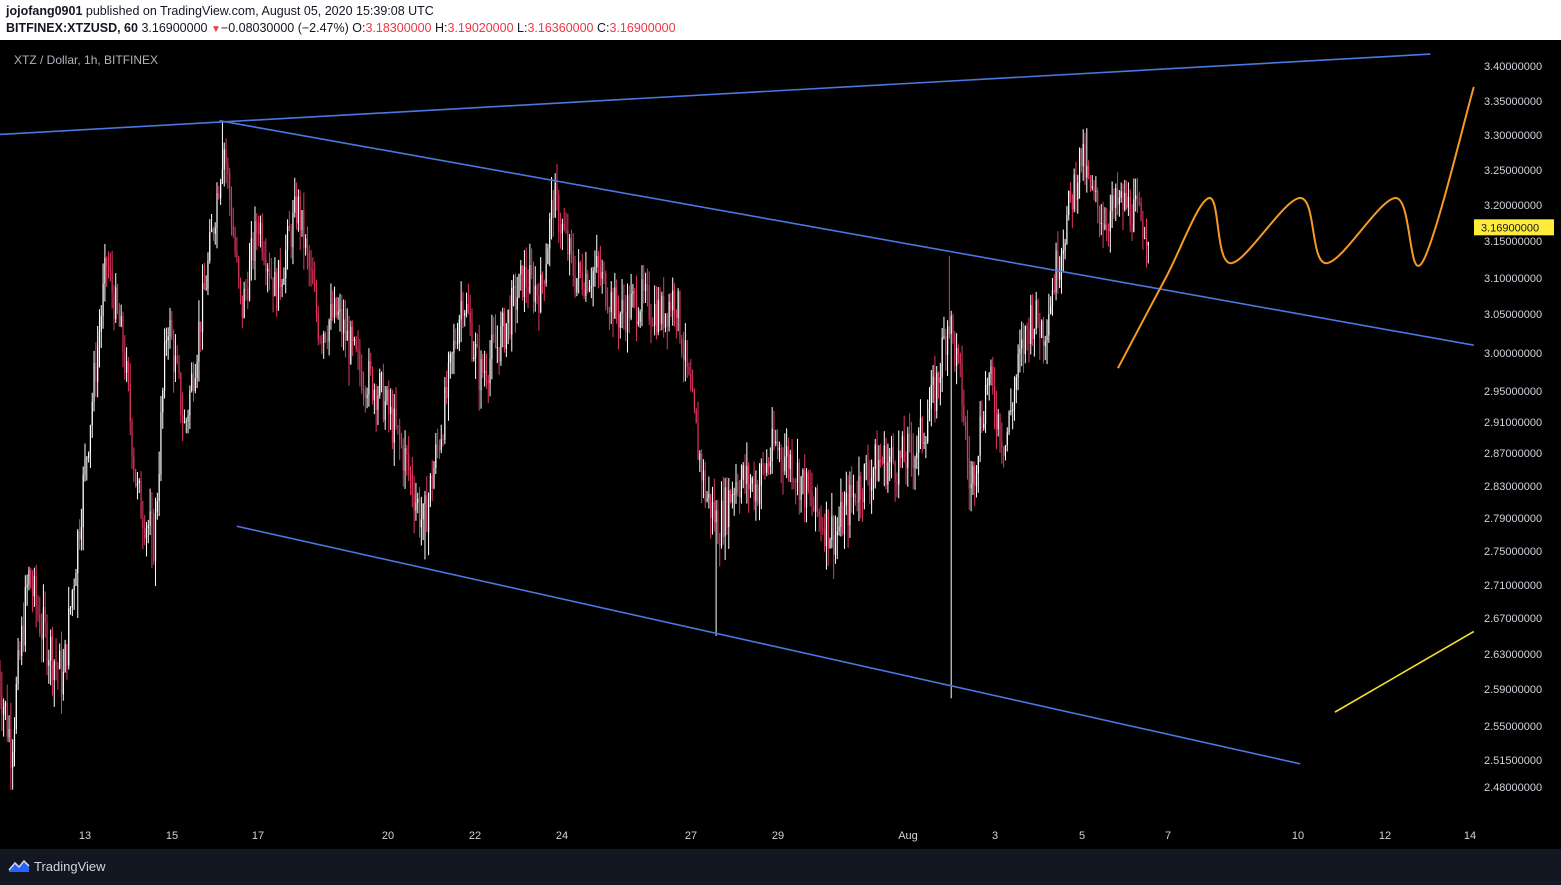 This screenshot has width=1561, height=885. What do you see at coordinates (1404, 671) in the screenshot?
I see `yellow-trendline` at bounding box center [1404, 671].